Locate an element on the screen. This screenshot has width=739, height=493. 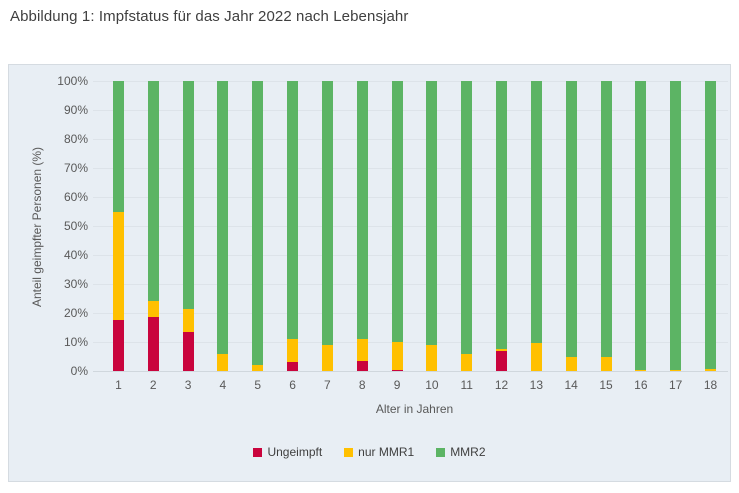
x-tick-label: 6 is located at coordinates (292, 385).